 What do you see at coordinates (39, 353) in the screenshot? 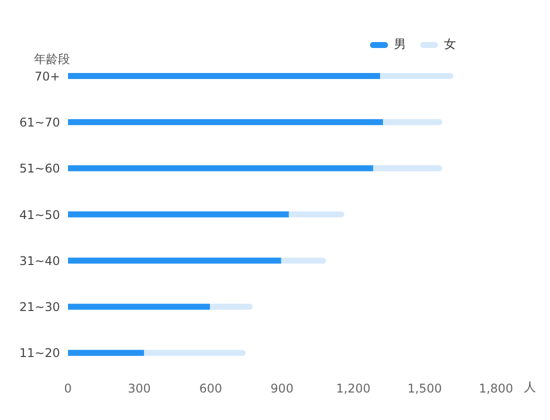
I see `y-tick-label: 11~20` at bounding box center [39, 353].